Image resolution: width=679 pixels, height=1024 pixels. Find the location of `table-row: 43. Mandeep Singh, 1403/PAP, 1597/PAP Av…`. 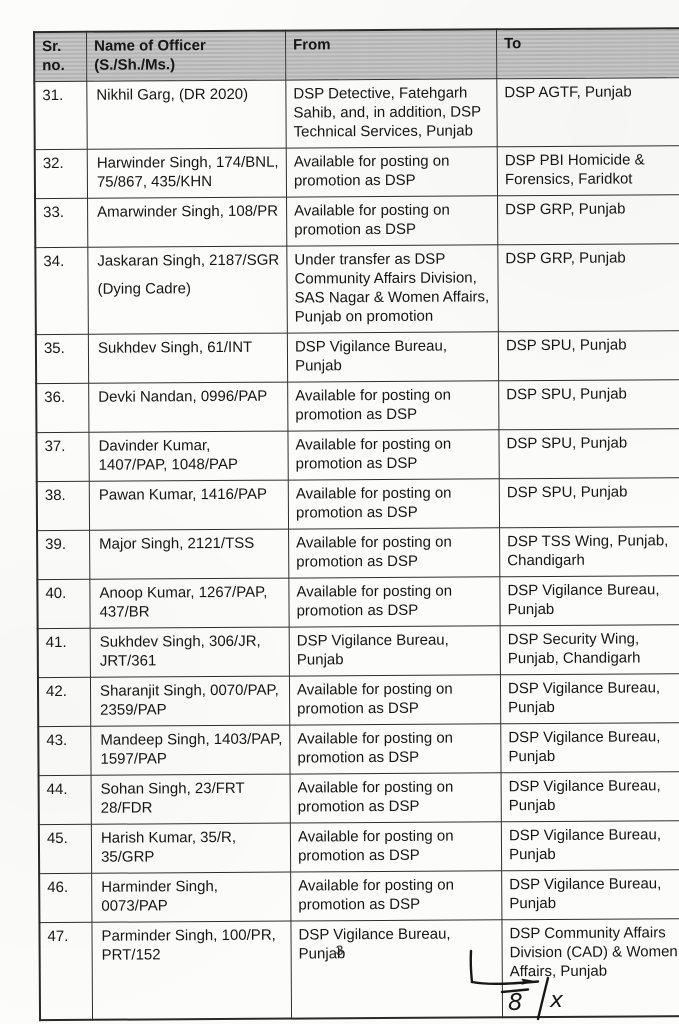

table-row: 43. Mandeep Singh, 1403/PAP, 1597/PAP Av… is located at coordinates (358, 749).